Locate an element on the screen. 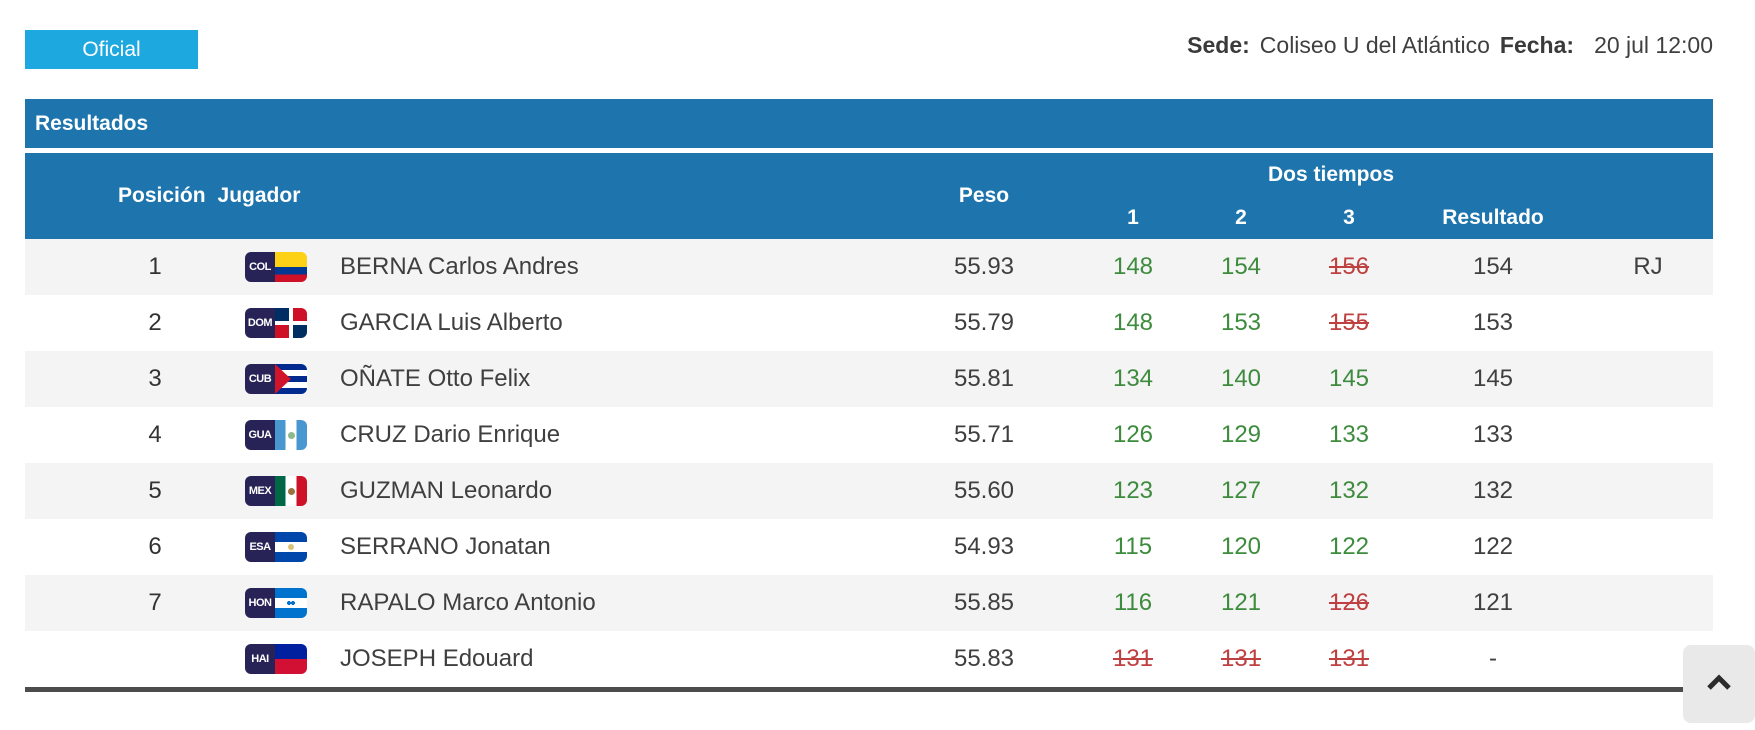 The image size is (1755, 730). position-cell: 1 is located at coordinates (155, 266).